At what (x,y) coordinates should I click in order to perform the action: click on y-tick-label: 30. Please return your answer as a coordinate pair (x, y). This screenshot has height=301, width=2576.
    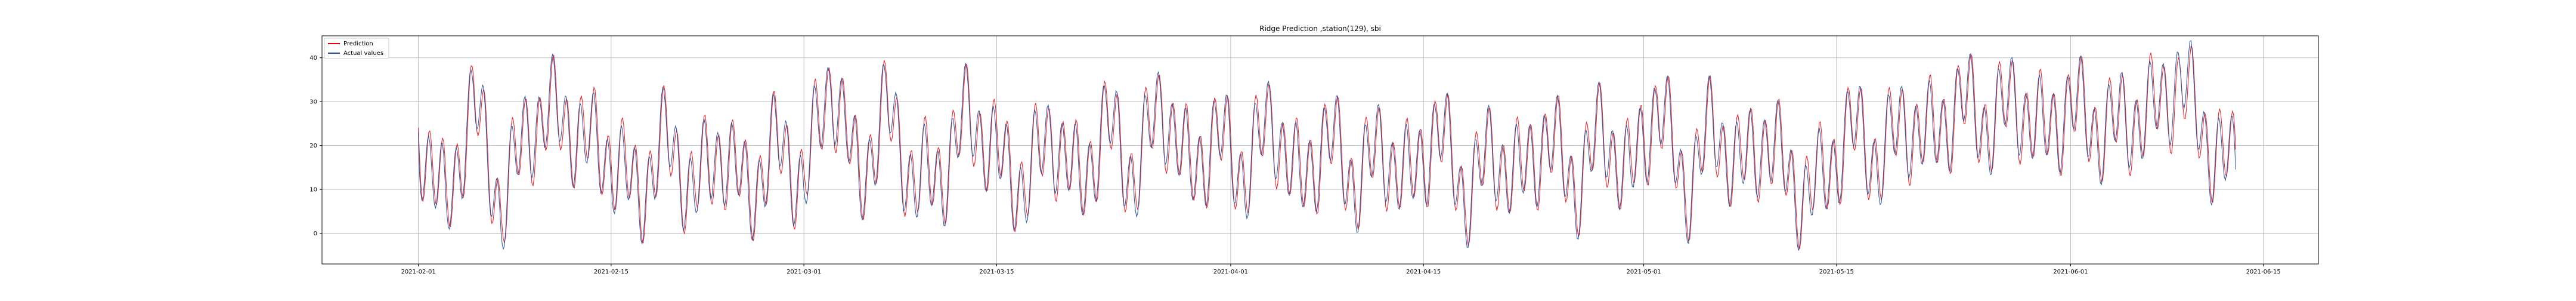
    Looking at the image, I should click on (313, 102).